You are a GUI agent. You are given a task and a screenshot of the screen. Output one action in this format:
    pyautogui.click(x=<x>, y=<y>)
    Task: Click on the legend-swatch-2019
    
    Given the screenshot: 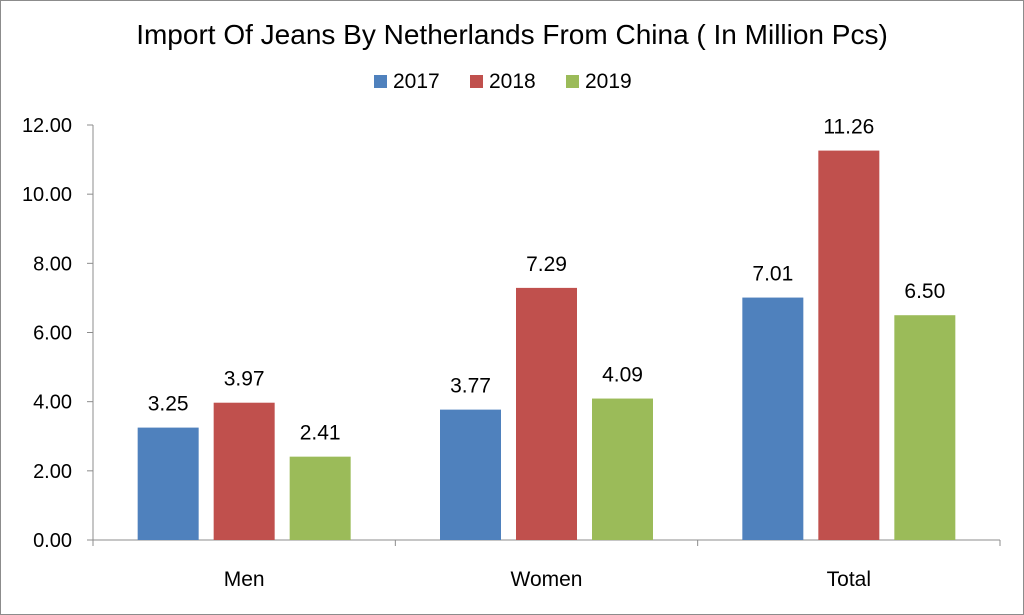 What is the action you would take?
    pyautogui.click(x=572, y=81)
    